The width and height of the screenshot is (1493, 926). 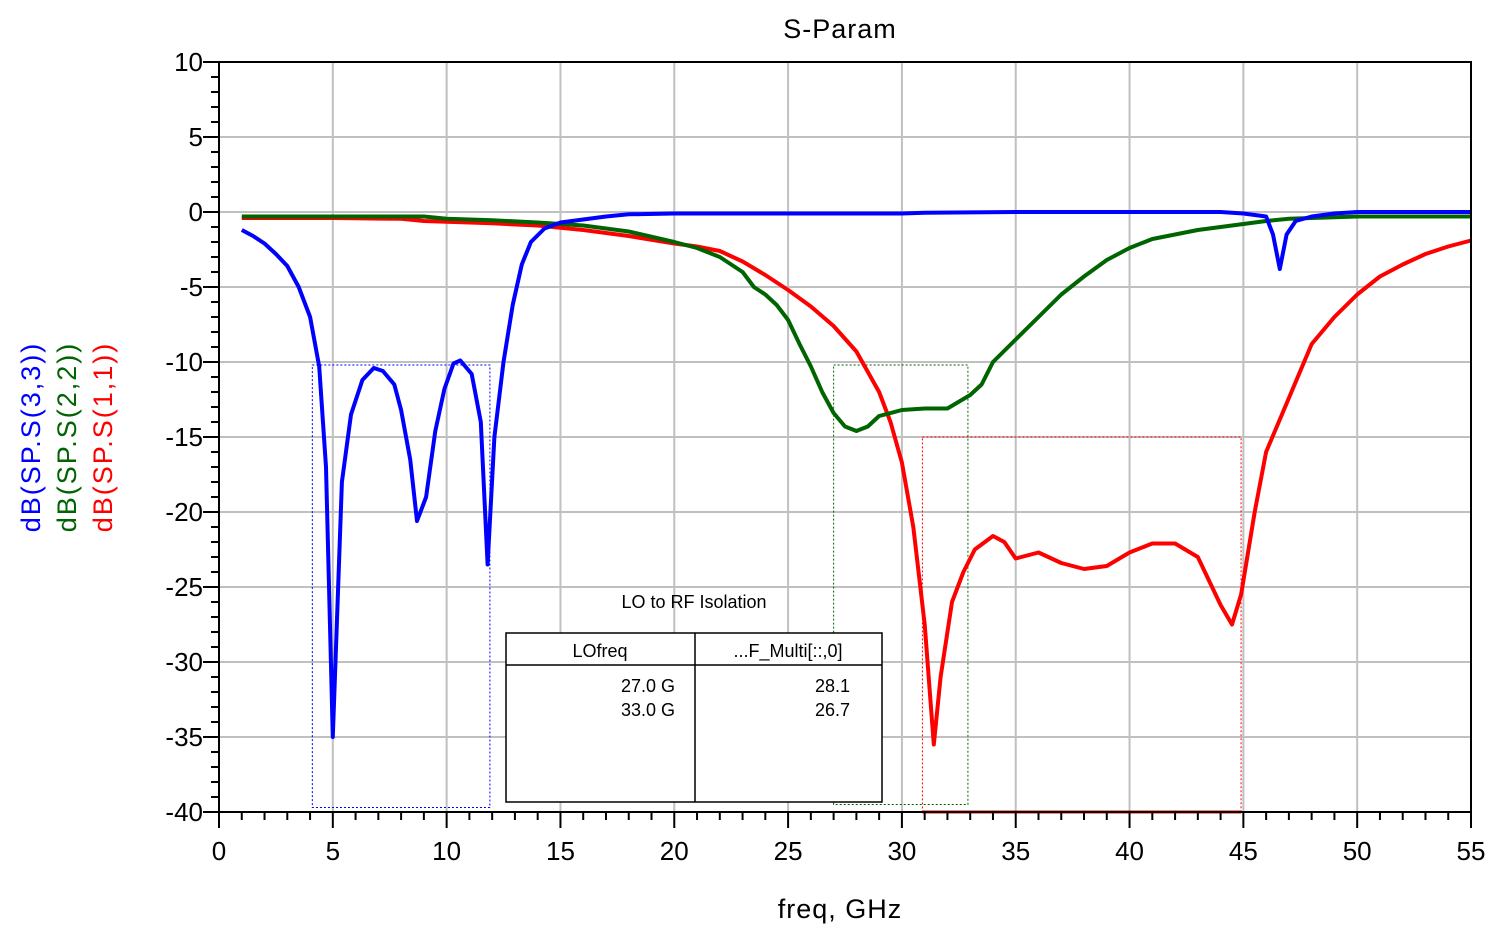 What do you see at coordinates (184, 812) in the screenshot?
I see `y-tick-label-10: -40` at bounding box center [184, 812].